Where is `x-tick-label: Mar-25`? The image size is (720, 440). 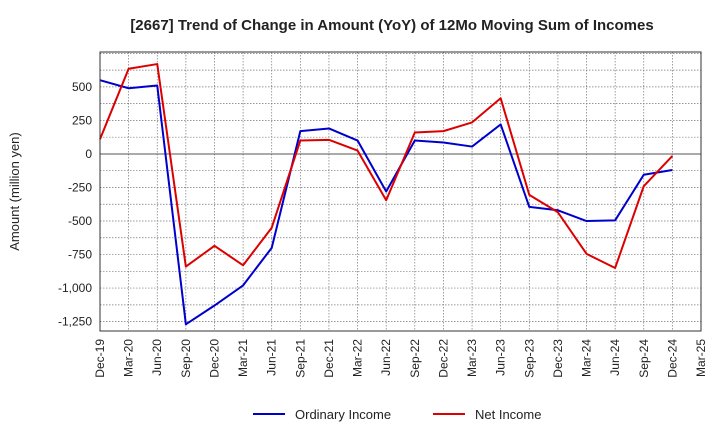
x-tick-label: Mar-25 is located at coordinates (701, 358).